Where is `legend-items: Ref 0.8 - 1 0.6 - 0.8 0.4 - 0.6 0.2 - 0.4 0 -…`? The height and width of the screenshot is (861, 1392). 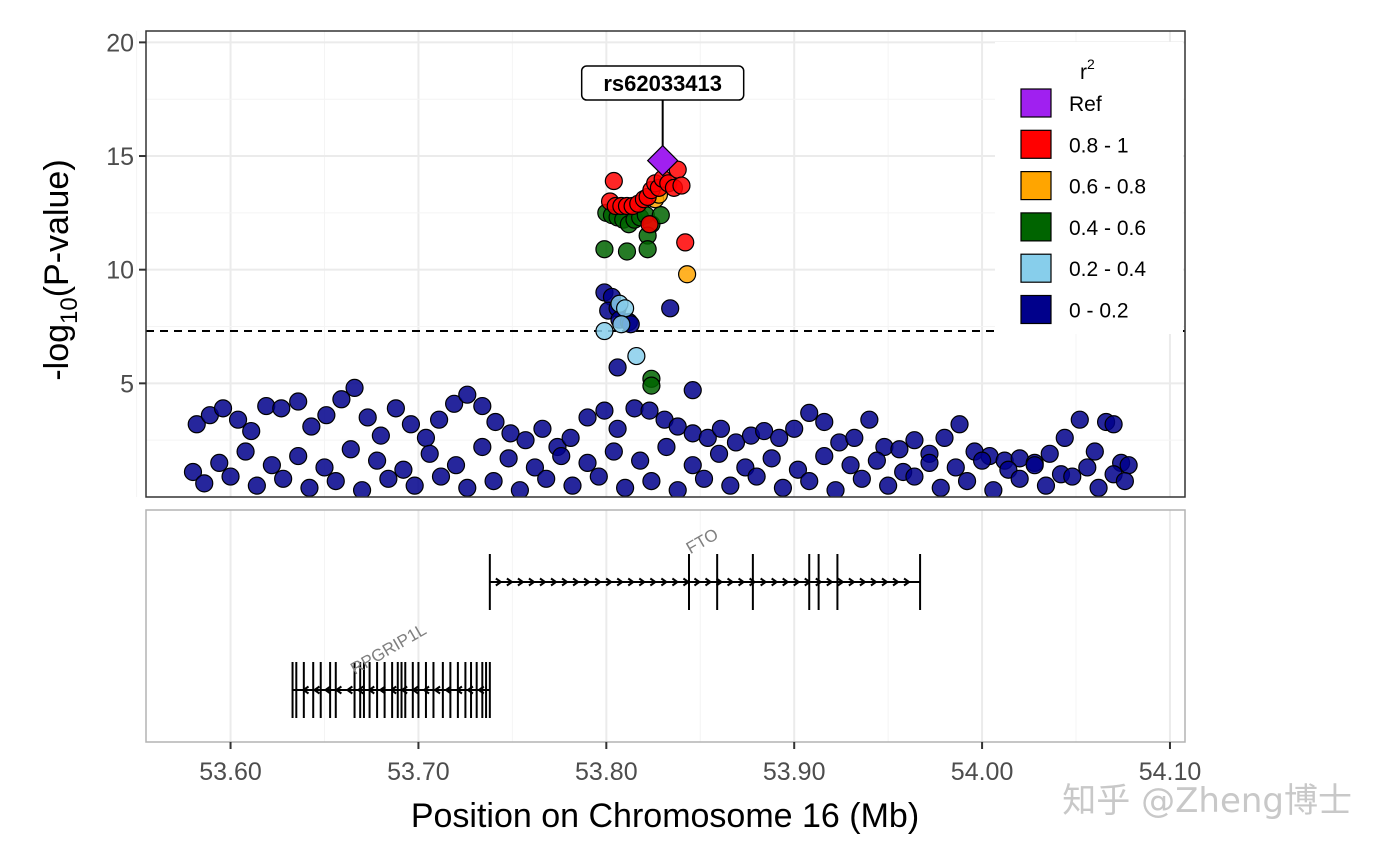 legend-items: Ref 0.8 - 1 0.6 - 0.8 0.4 - 0.6 0.2 - 0.4 0 -… is located at coordinates (1083, 206).